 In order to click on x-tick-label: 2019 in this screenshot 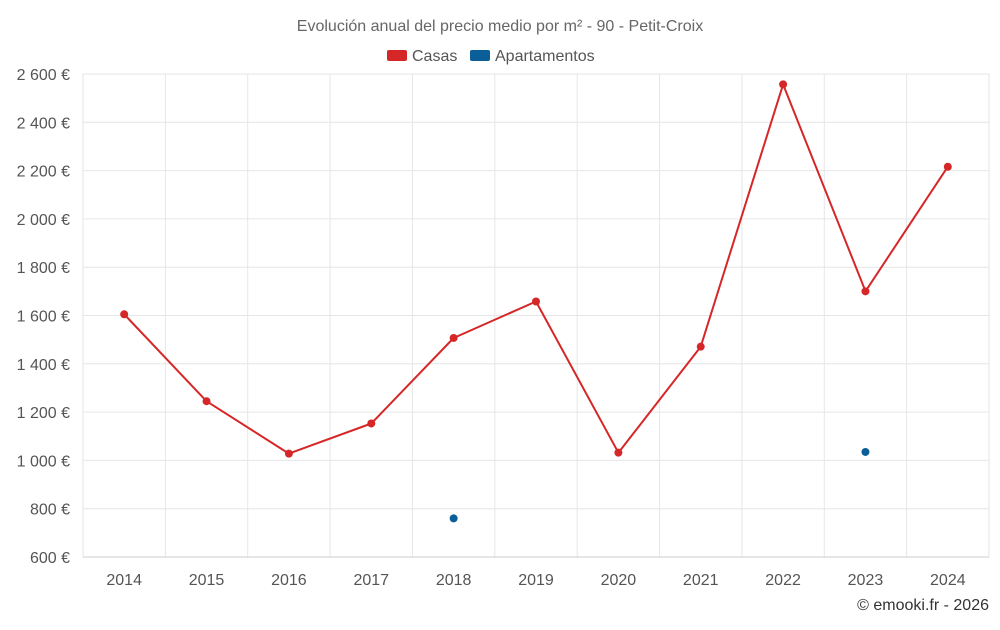, I will do `click(536, 580)`.